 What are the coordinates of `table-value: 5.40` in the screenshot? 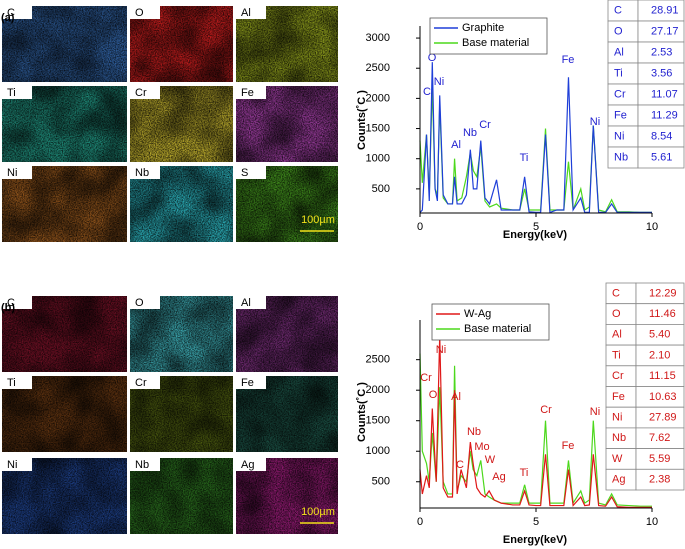 It's located at (659, 335).